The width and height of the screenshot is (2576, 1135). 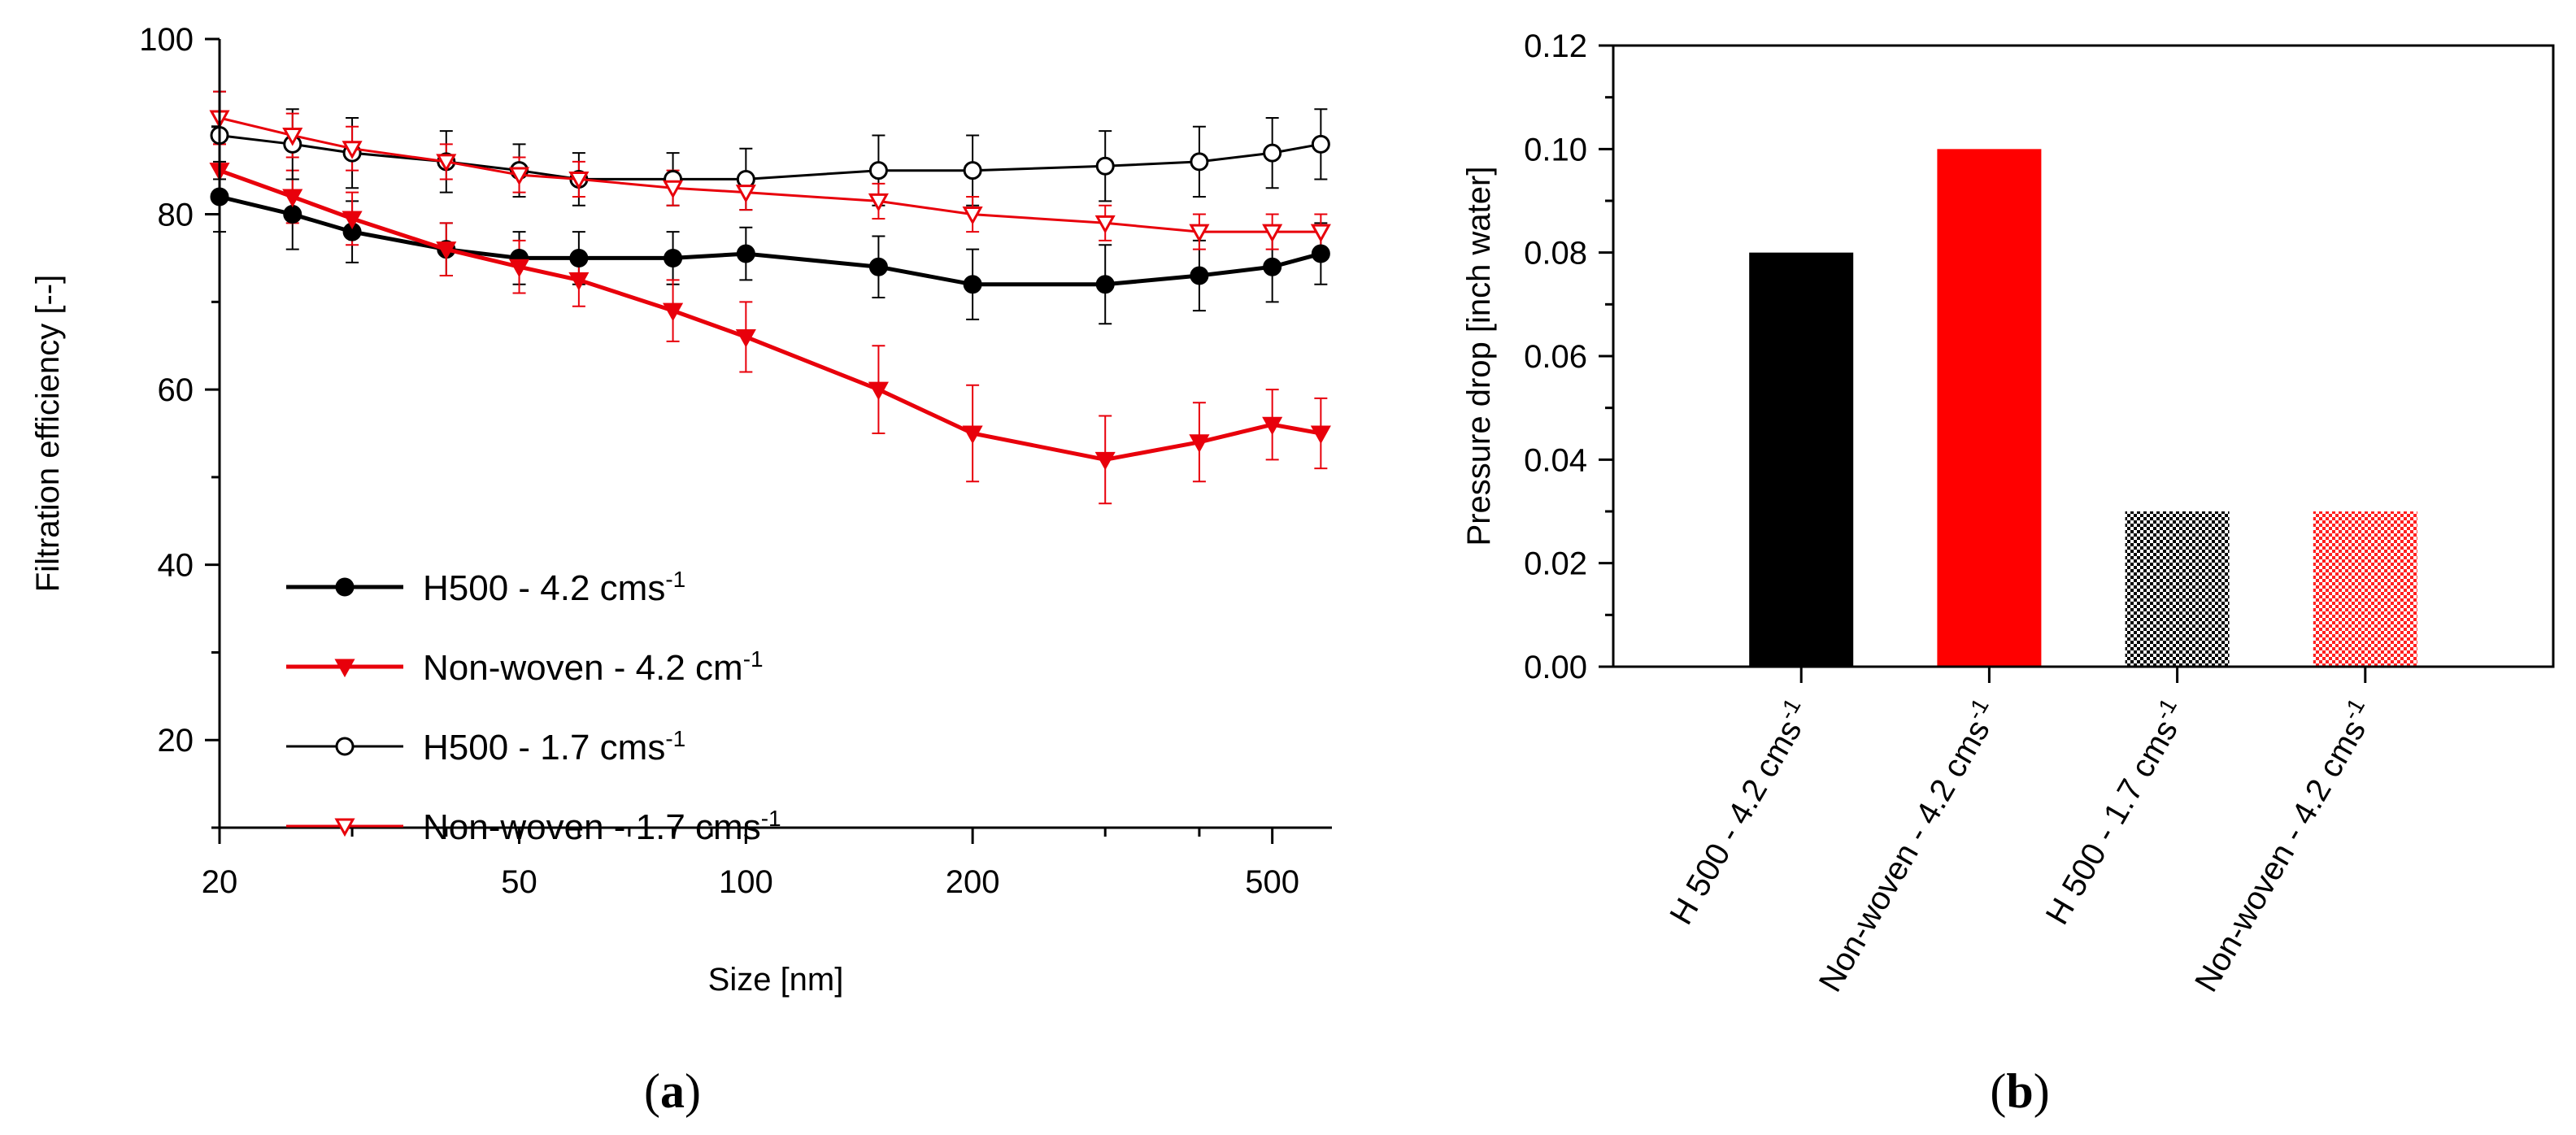 I want to click on b-x-tick-label-3: H 500 - 1.7 cms-1, so click(x=2114, y=812).